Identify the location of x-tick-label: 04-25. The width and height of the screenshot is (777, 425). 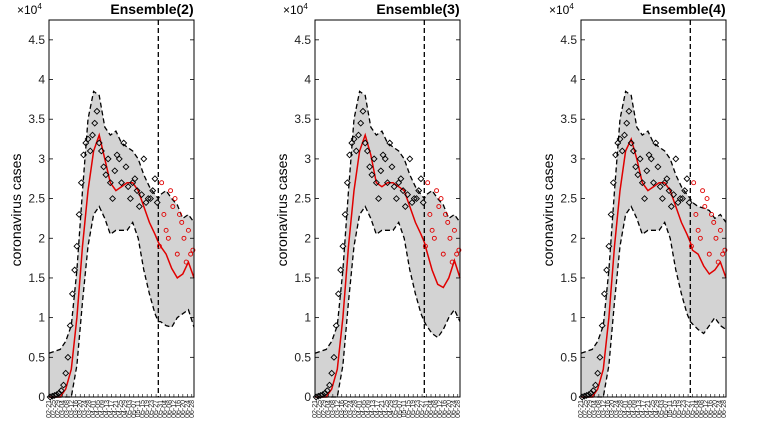
(120, 409).